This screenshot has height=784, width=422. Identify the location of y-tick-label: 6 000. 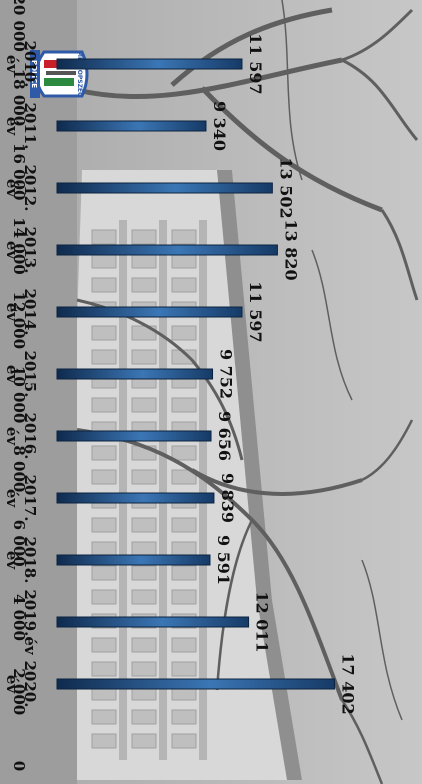
(19, 543).